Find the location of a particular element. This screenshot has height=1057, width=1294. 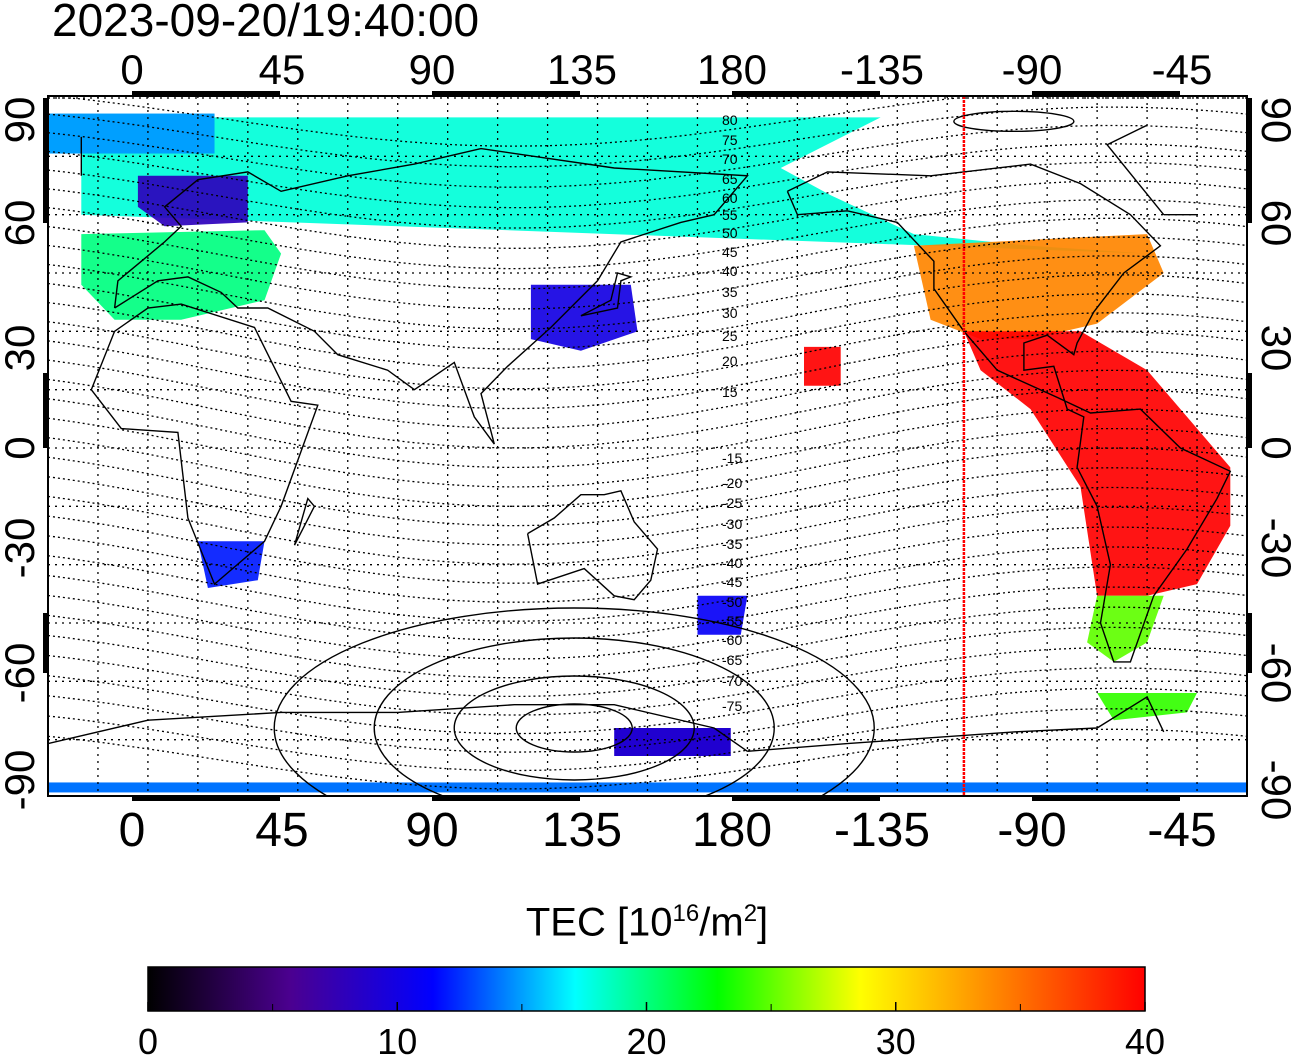

contour-label: -65 is located at coordinates (732, 660).